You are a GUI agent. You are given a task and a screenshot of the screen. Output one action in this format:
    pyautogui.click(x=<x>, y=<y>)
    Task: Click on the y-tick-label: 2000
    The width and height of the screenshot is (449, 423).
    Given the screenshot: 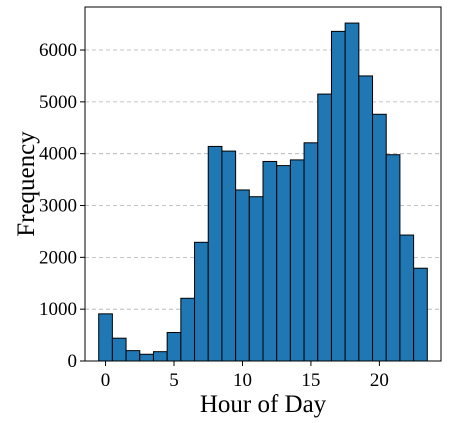 What is the action you would take?
    pyautogui.click(x=58, y=257)
    